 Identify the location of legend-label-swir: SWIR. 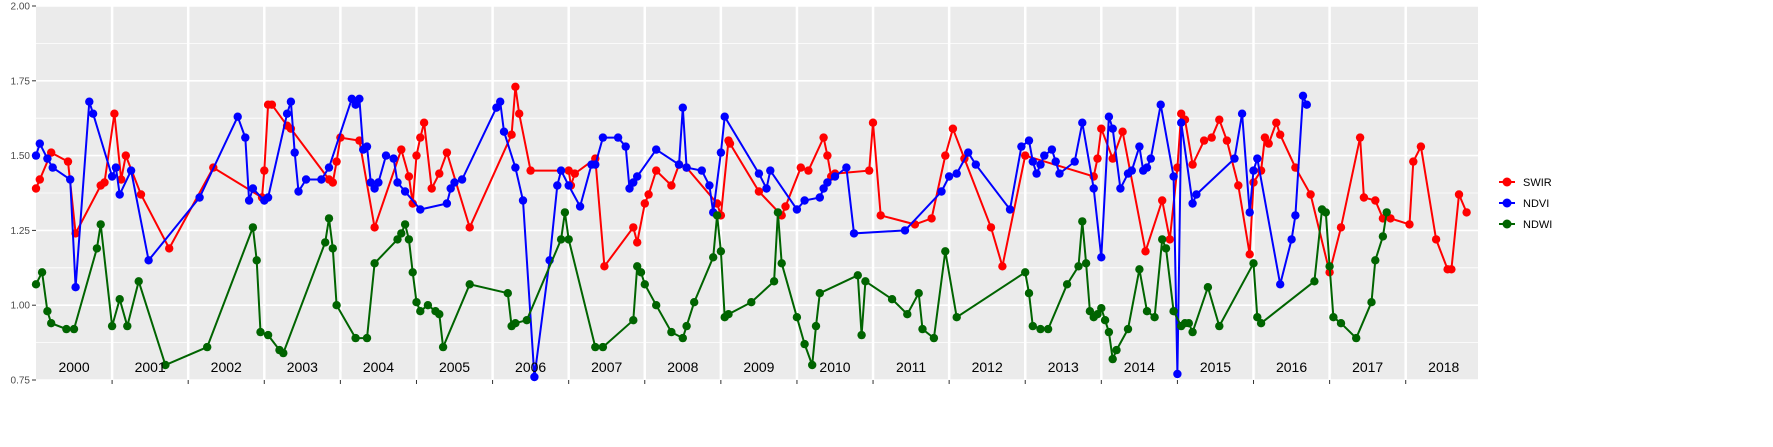
(1537, 183).